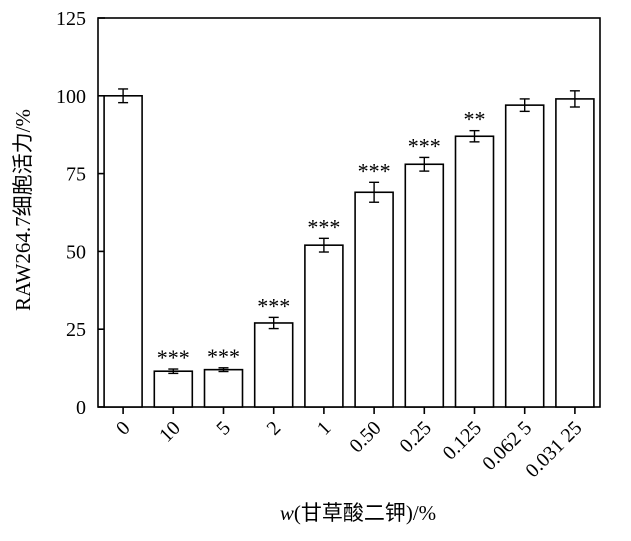  I want to click on significance-marker: **, so click(475, 119).